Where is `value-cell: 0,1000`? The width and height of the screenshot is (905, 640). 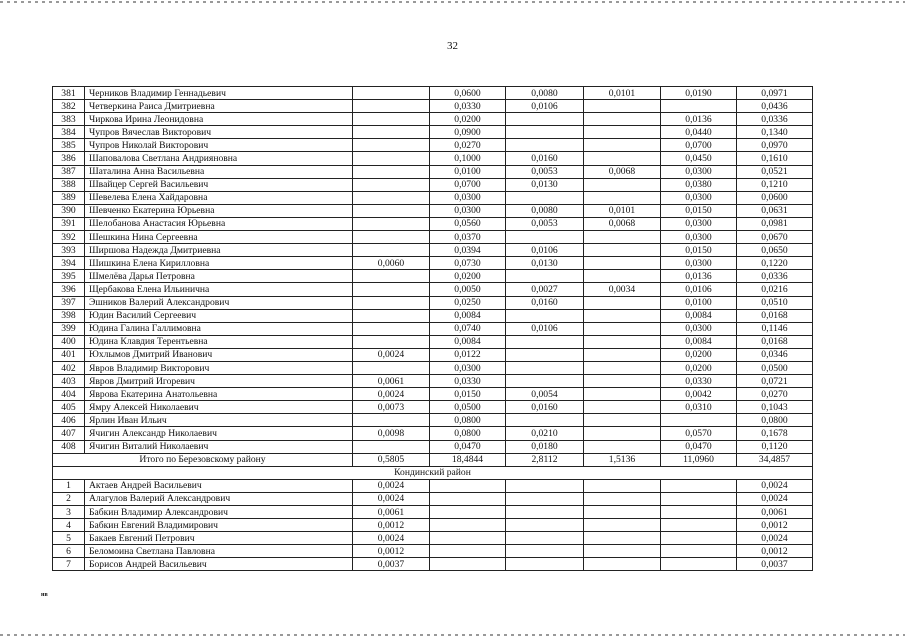
value-cell: 0,1000 is located at coordinates (467, 158).